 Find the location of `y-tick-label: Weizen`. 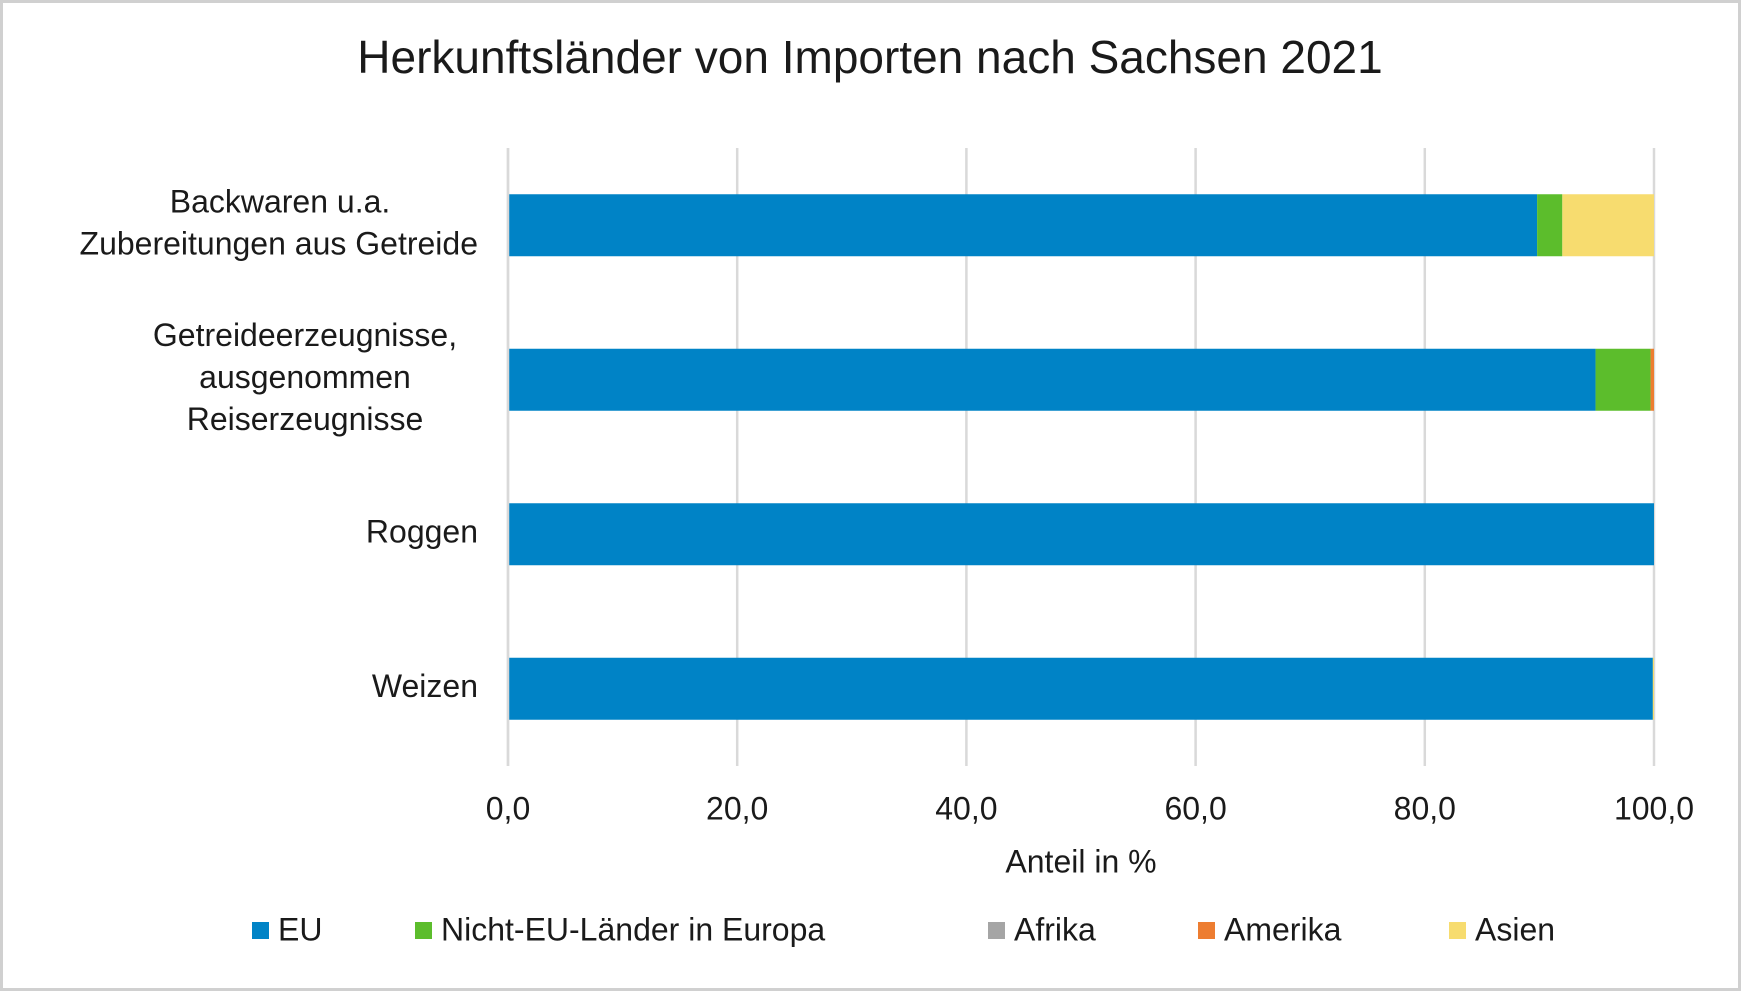

y-tick-label: Weizen is located at coordinates (425, 686).